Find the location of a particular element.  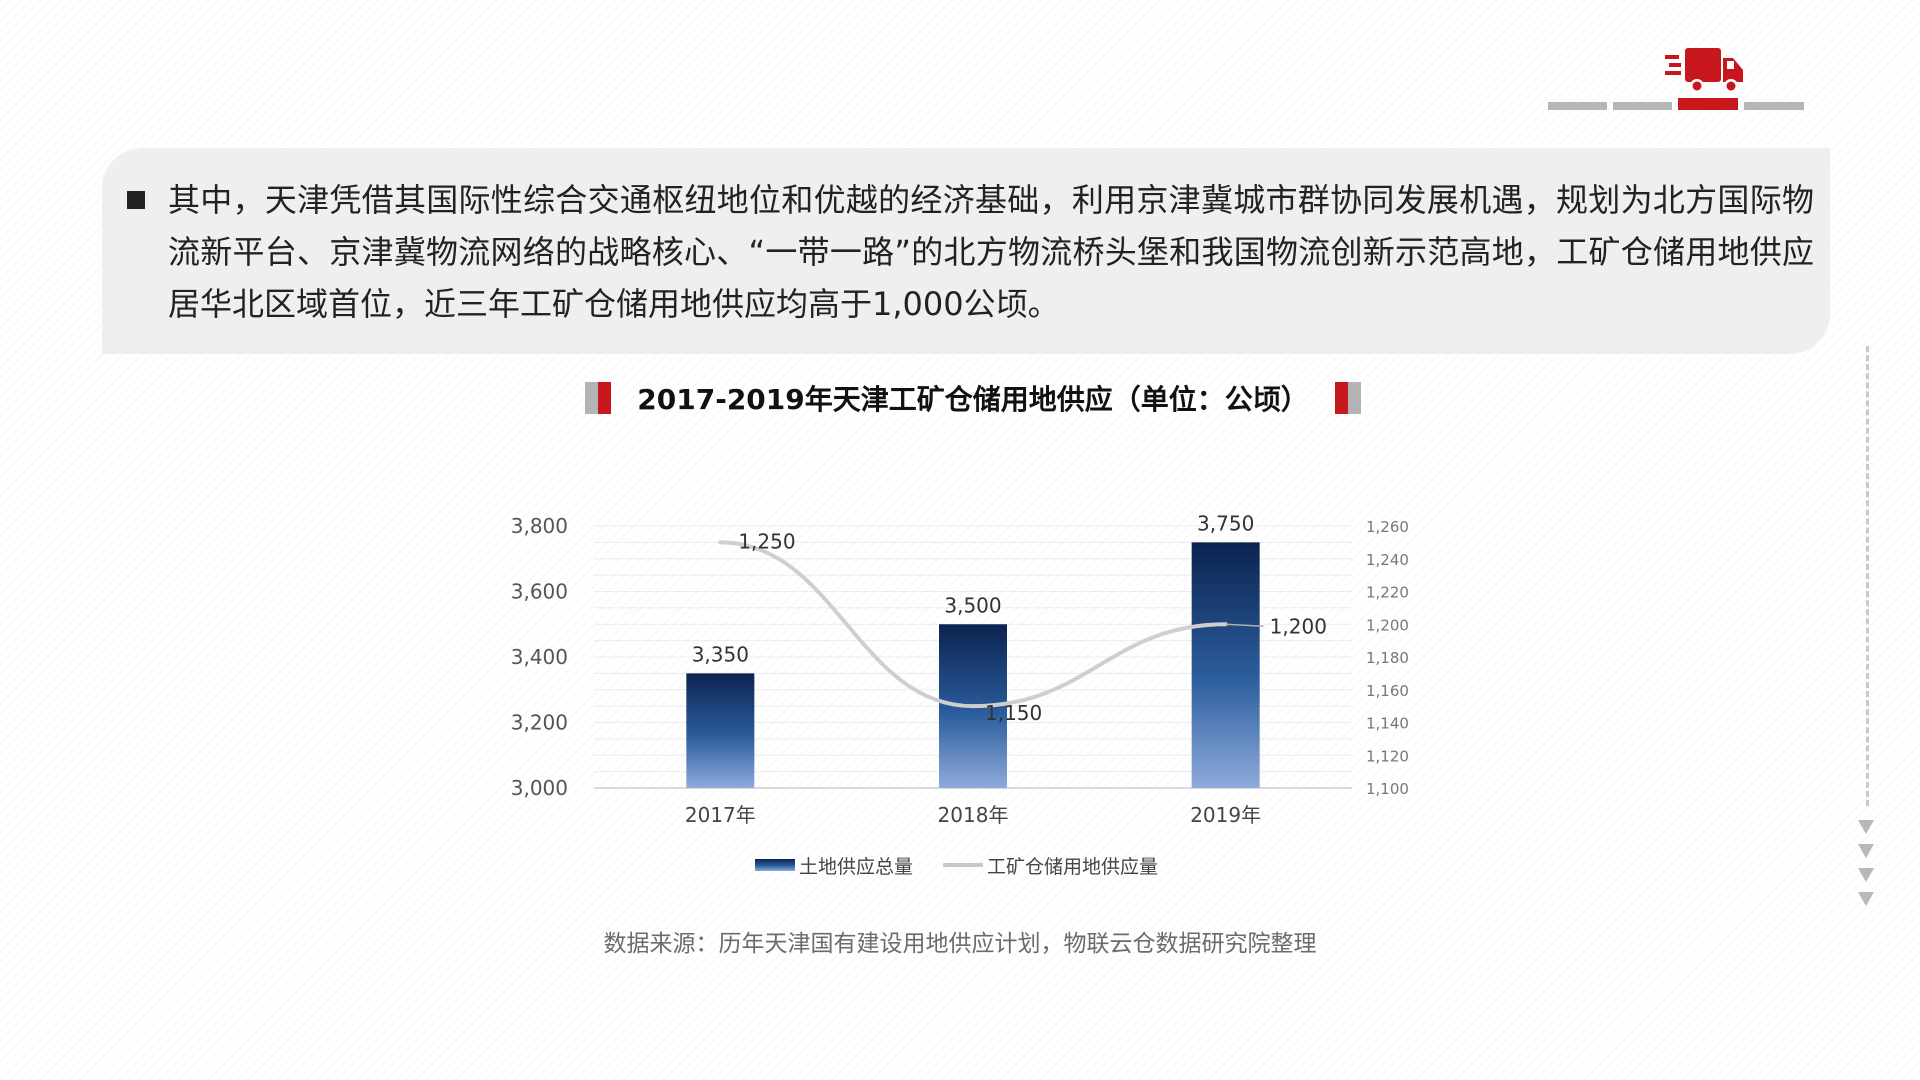

category-label: 2019年 is located at coordinates (1225, 815).